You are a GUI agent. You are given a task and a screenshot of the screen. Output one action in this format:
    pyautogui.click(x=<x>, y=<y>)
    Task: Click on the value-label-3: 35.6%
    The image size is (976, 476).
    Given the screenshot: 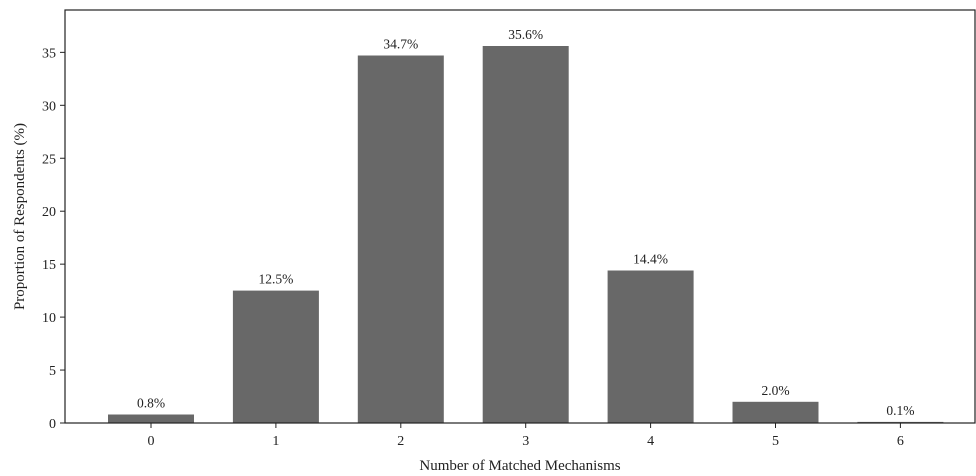 What is the action you would take?
    pyautogui.click(x=525, y=34)
    